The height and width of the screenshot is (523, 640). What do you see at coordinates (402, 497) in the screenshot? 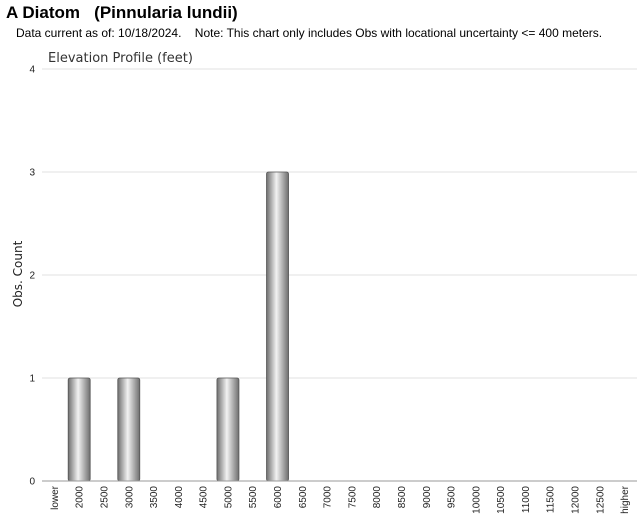
I see `x-tick-label: 8500` at bounding box center [402, 497].